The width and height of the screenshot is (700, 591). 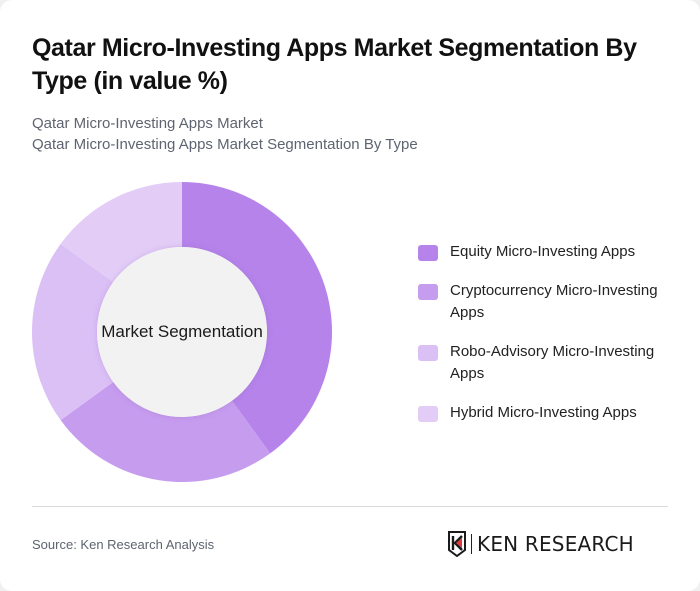 I want to click on legend-item-cryptocurrency: Cryptocurrency Micro-Investing Apps, so click(x=548, y=302).